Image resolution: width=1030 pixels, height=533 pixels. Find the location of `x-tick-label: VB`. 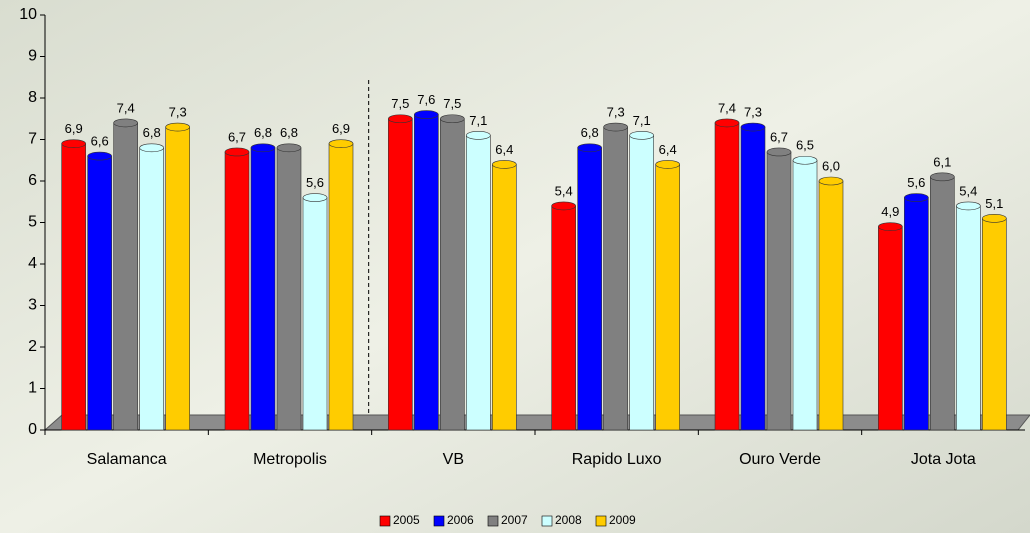

x-tick-label: VB is located at coordinates (453, 459).